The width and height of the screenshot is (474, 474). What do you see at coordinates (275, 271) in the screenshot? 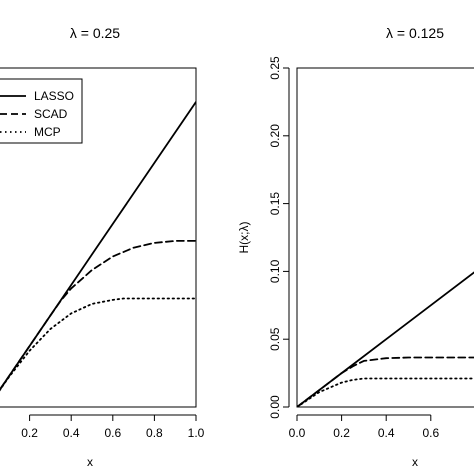
I see `y-tick-label: 0.10` at bounding box center [275, 271].